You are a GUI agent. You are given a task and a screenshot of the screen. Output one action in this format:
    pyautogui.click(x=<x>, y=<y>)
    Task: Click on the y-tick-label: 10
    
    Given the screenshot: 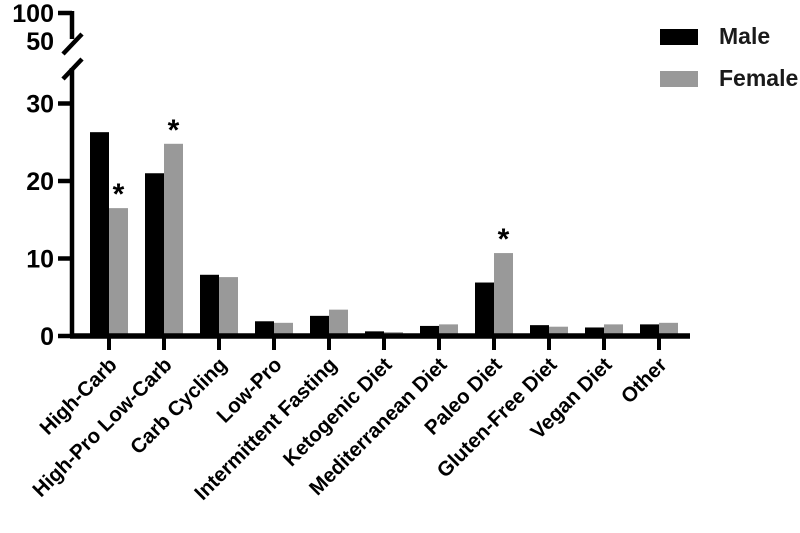 What is the action you would take?
    pyautogui.click(x=40, y=260)
    